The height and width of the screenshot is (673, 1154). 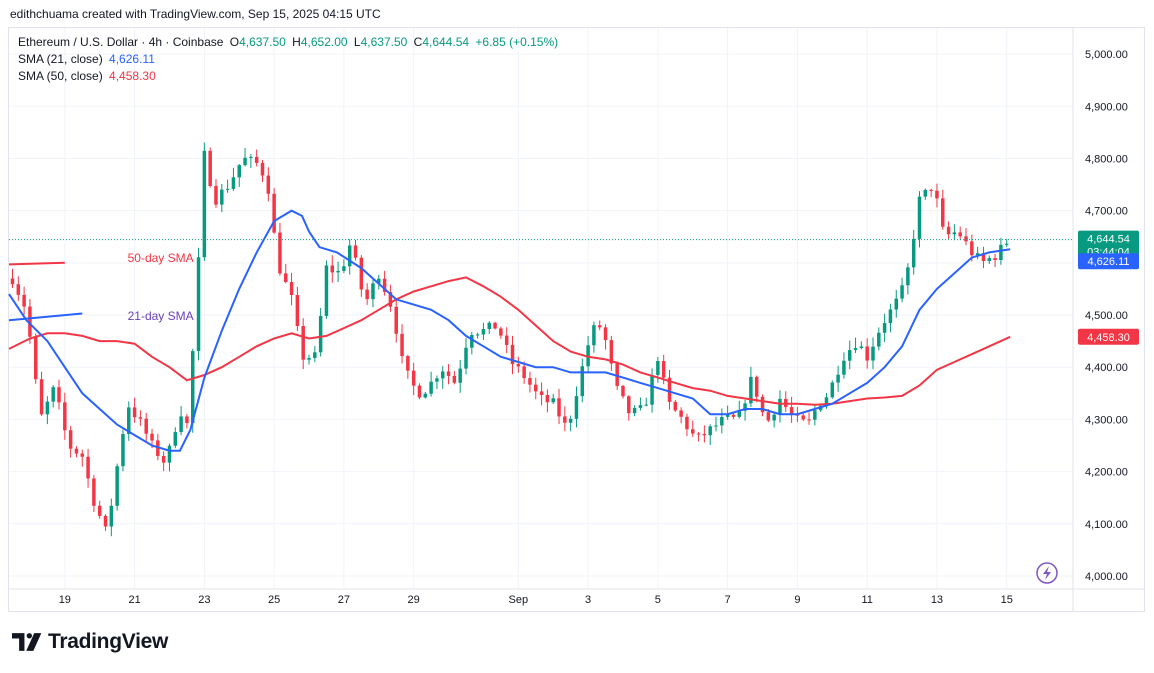 What do you see at coordinates (588, 600) in the screenshot?
I see `x-tick-label: 3` at bounding box center [588, 600].